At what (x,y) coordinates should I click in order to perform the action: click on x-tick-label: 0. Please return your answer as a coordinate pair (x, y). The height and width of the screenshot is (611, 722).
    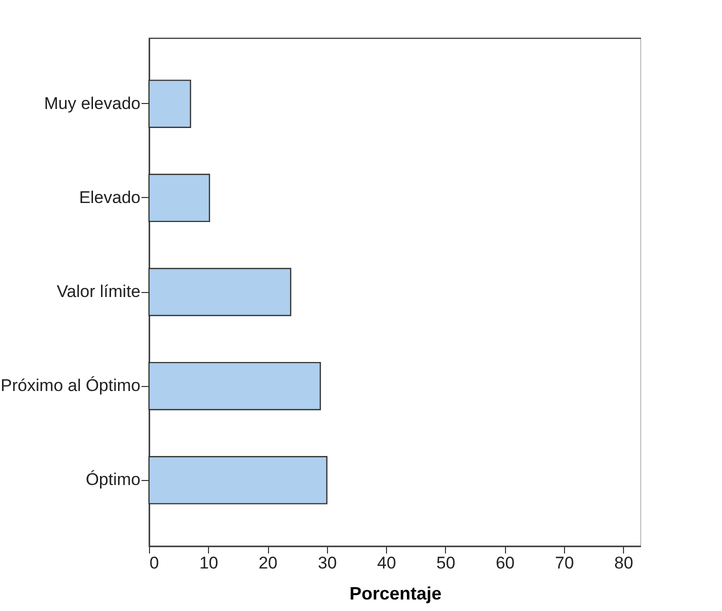
    Looking at the image, I should click on (154, 563).